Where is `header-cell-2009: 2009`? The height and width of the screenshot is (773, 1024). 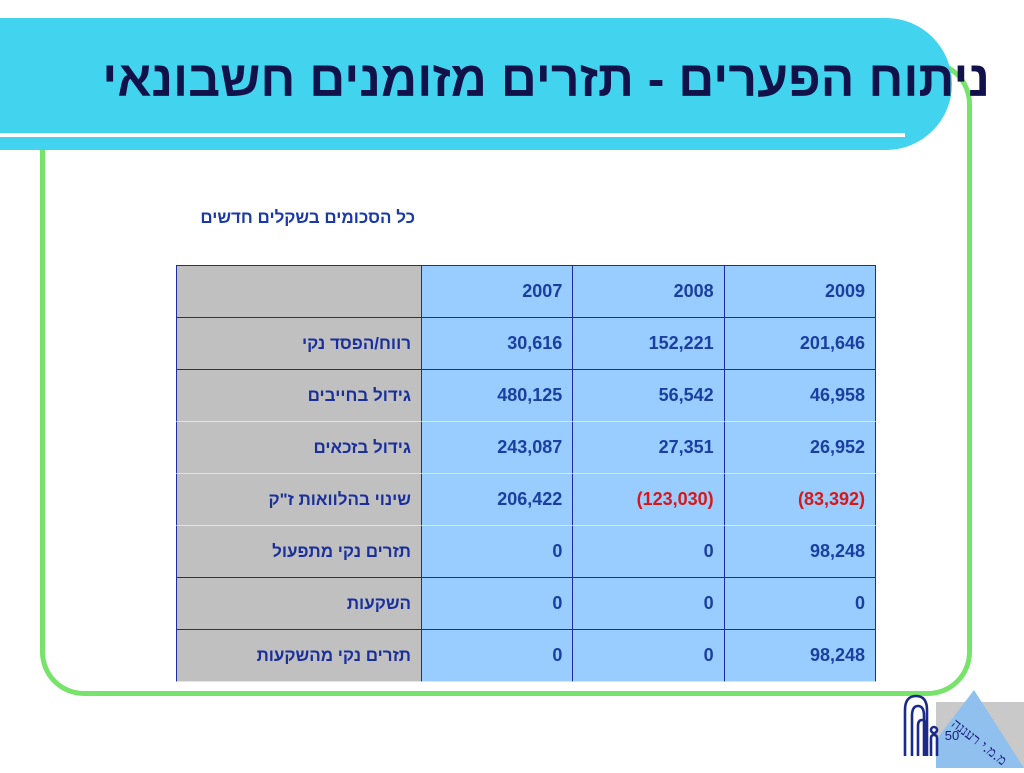 header-cell-2009: 2009 is located at coordinates (800, 291).